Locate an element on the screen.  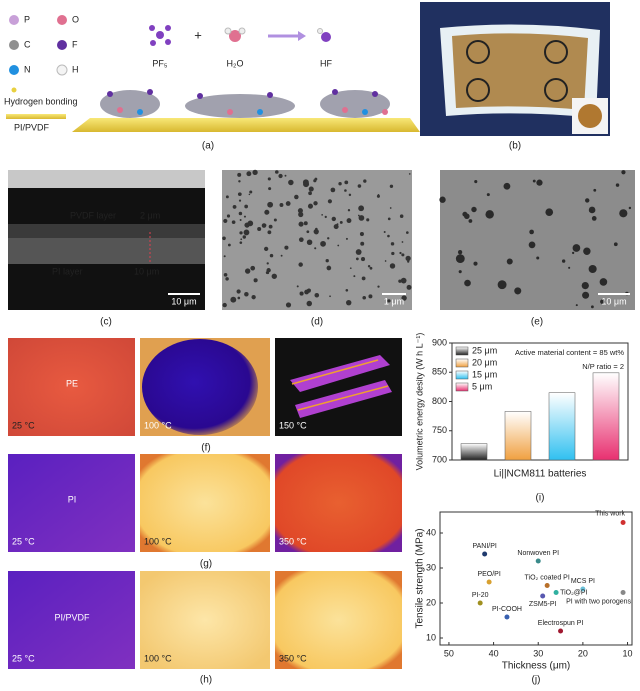
panel-label: (d) is located at coordinates (317, 322).